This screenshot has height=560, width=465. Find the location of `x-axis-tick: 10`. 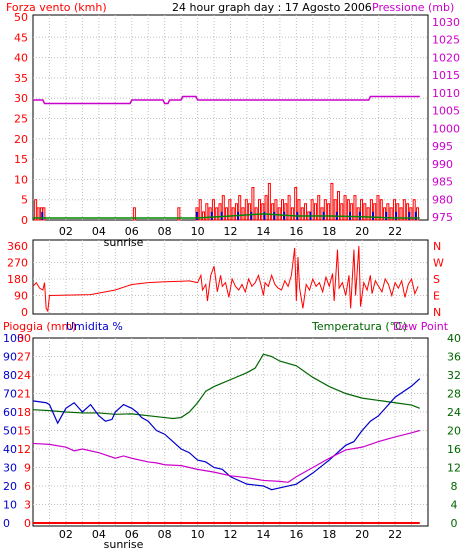

x-axis-tick: 10 is located at coordinates (198, 534).